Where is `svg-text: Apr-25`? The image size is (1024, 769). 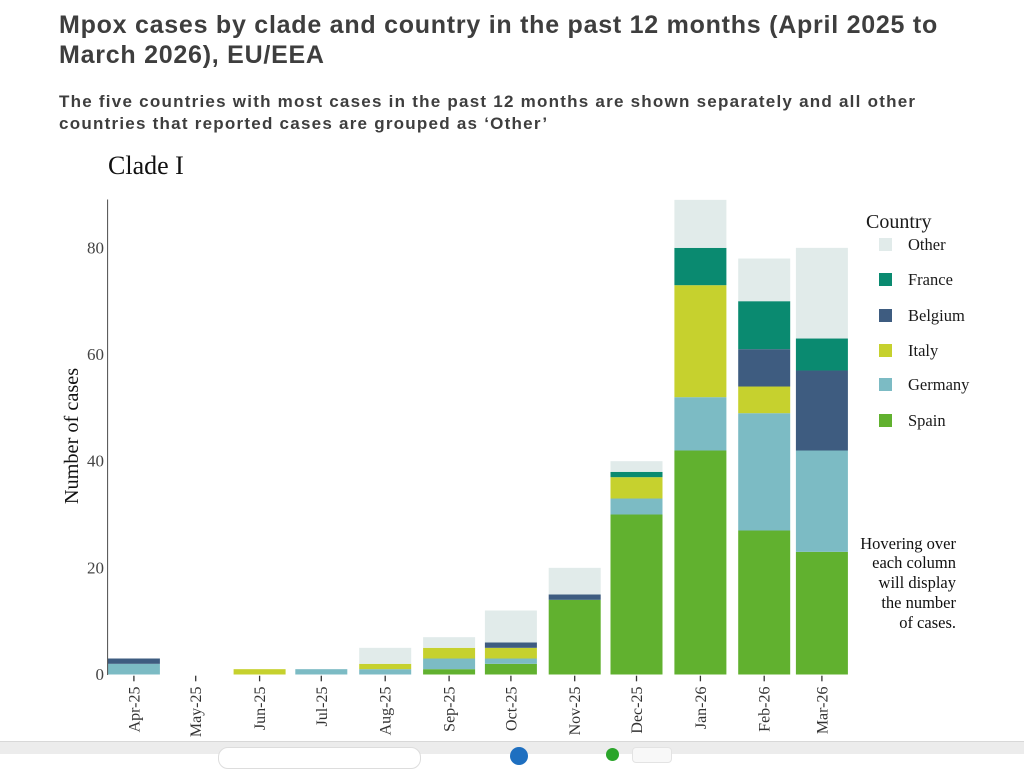
svg-text: Apr-25 is located at coordinates (134, 710).